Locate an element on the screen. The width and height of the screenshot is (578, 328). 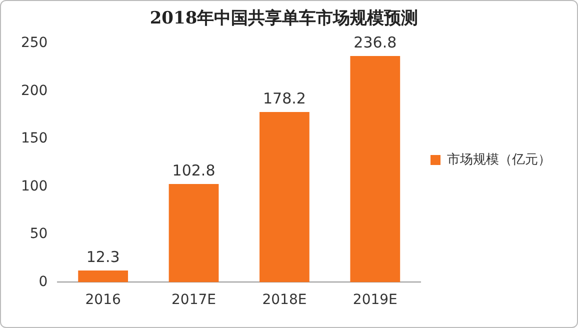
y-tick-label: 250 is located at coordinates (34, 43).